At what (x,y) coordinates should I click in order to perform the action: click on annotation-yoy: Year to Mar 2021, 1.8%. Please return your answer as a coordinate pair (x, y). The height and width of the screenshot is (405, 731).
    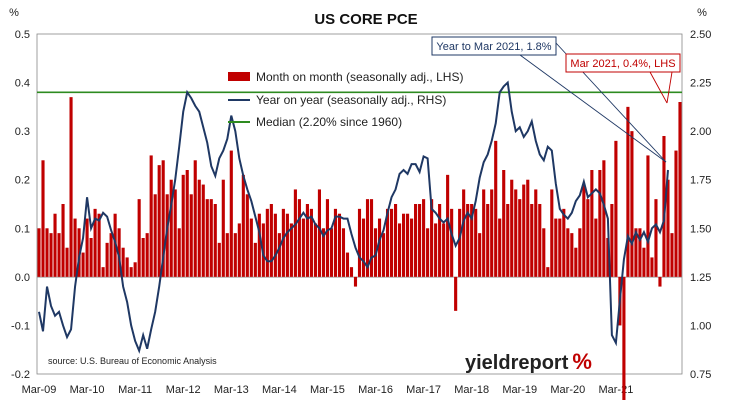
    Looking at the image, I should click on (549, 99).